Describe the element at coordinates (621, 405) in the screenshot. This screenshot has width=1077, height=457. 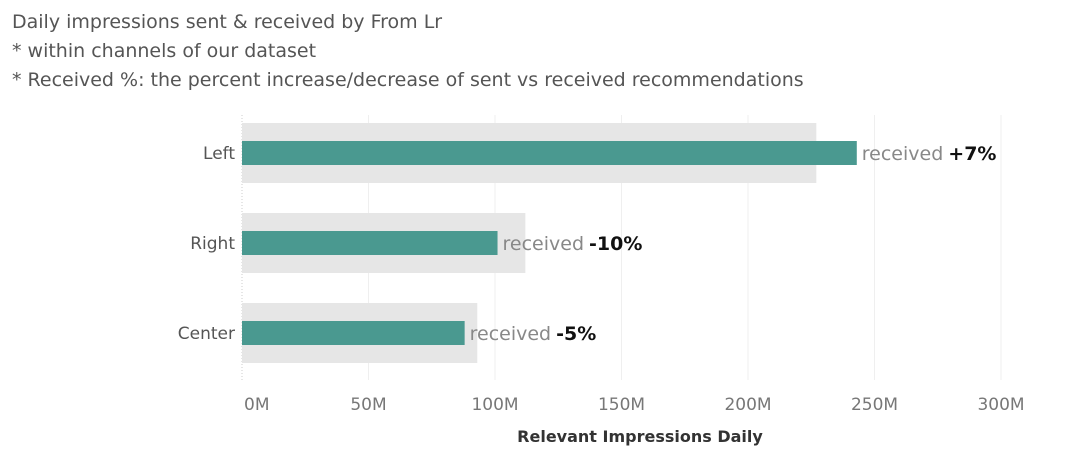
I see `x-tick-label: 150M` at that location.